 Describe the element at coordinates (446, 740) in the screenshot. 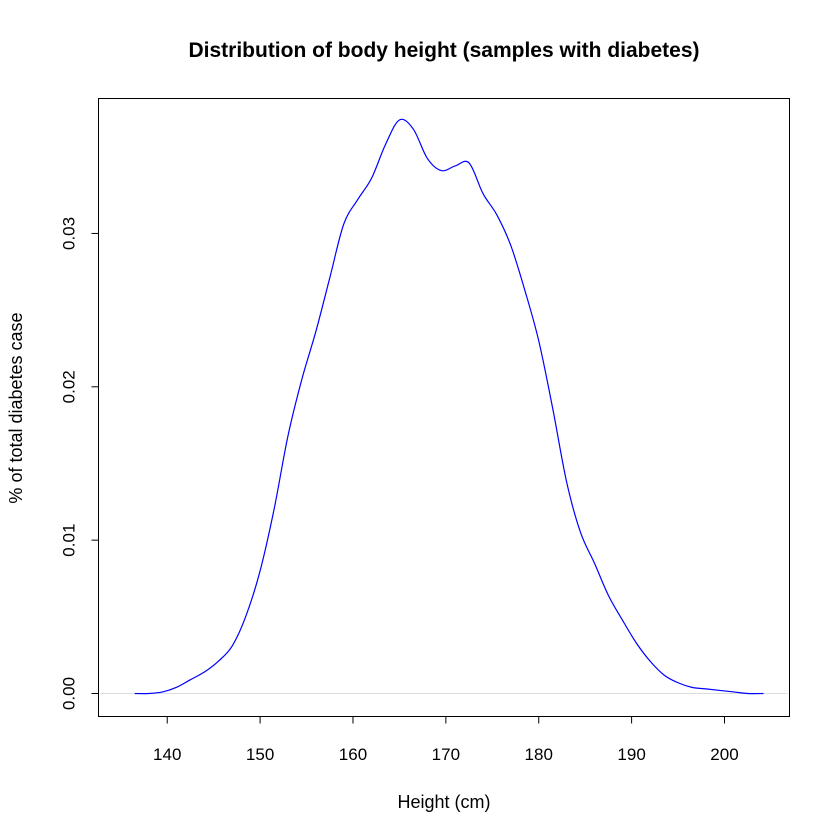

I see `x-axis: 140 150 160 170 180 190 200` at that location.